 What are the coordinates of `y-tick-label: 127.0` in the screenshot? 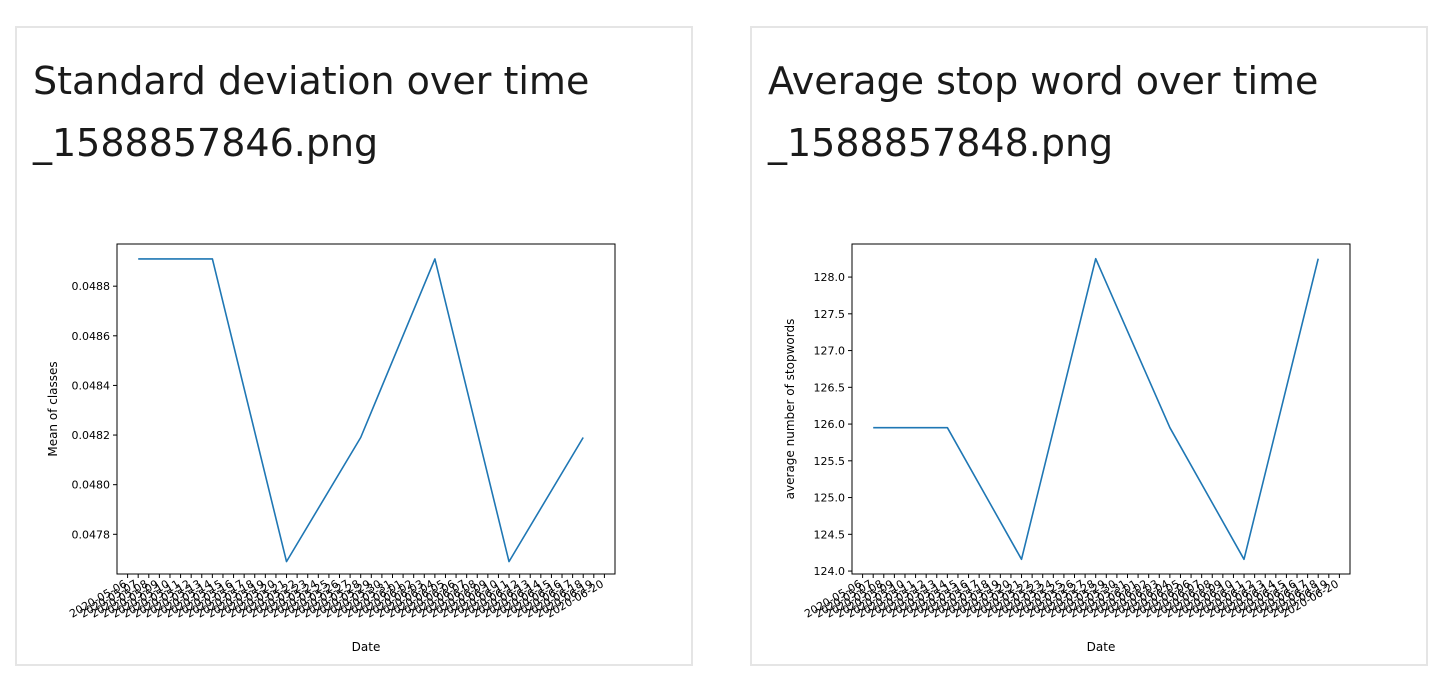 It's located at (830, 351).